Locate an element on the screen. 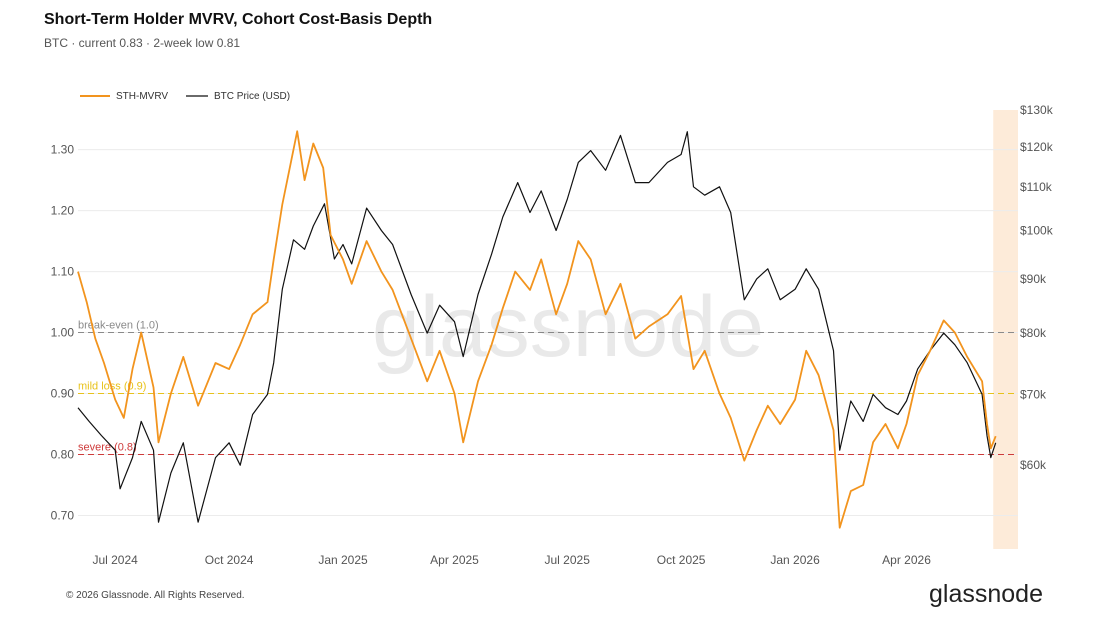 This screenshot has height=620, width=1100. y-tick-label-left: 1.30 is located at coordinates (63, 150).